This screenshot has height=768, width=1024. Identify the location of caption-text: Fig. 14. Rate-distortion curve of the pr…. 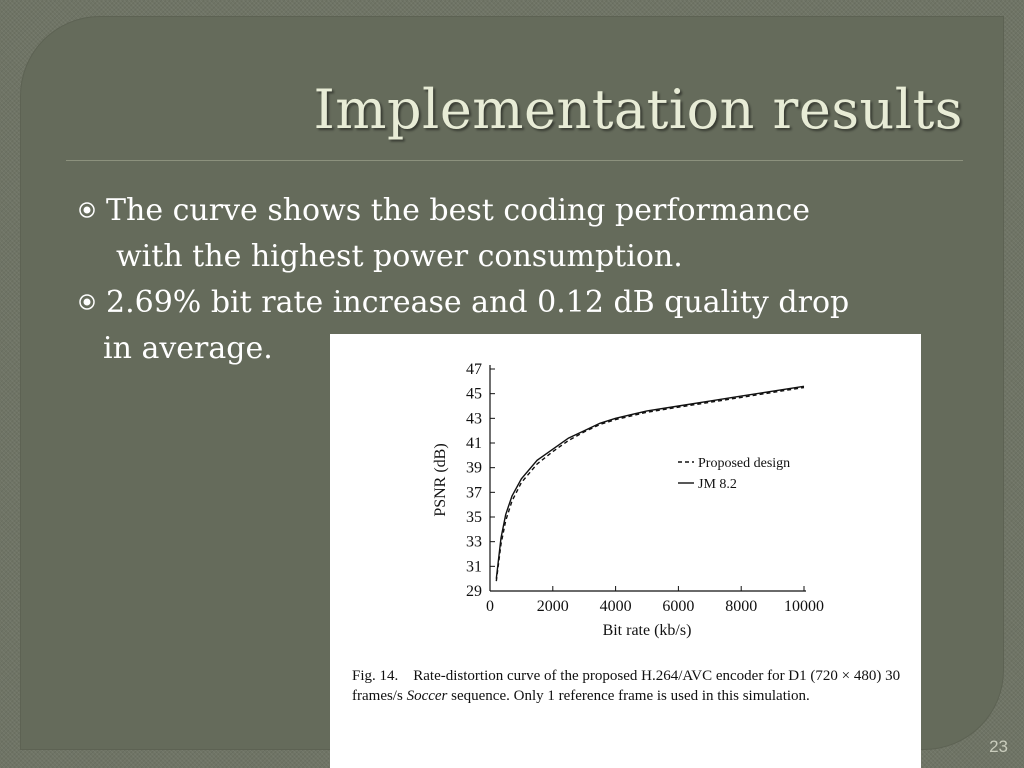
(626, 686).